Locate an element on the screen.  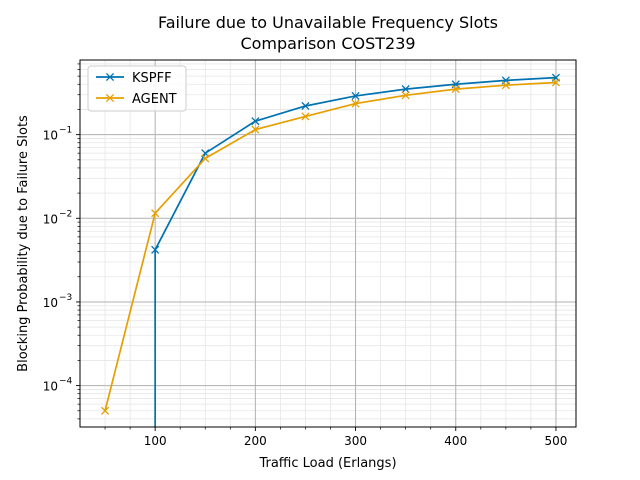
legend-entry-agent: AGENT is located at coordinates (136, 99).